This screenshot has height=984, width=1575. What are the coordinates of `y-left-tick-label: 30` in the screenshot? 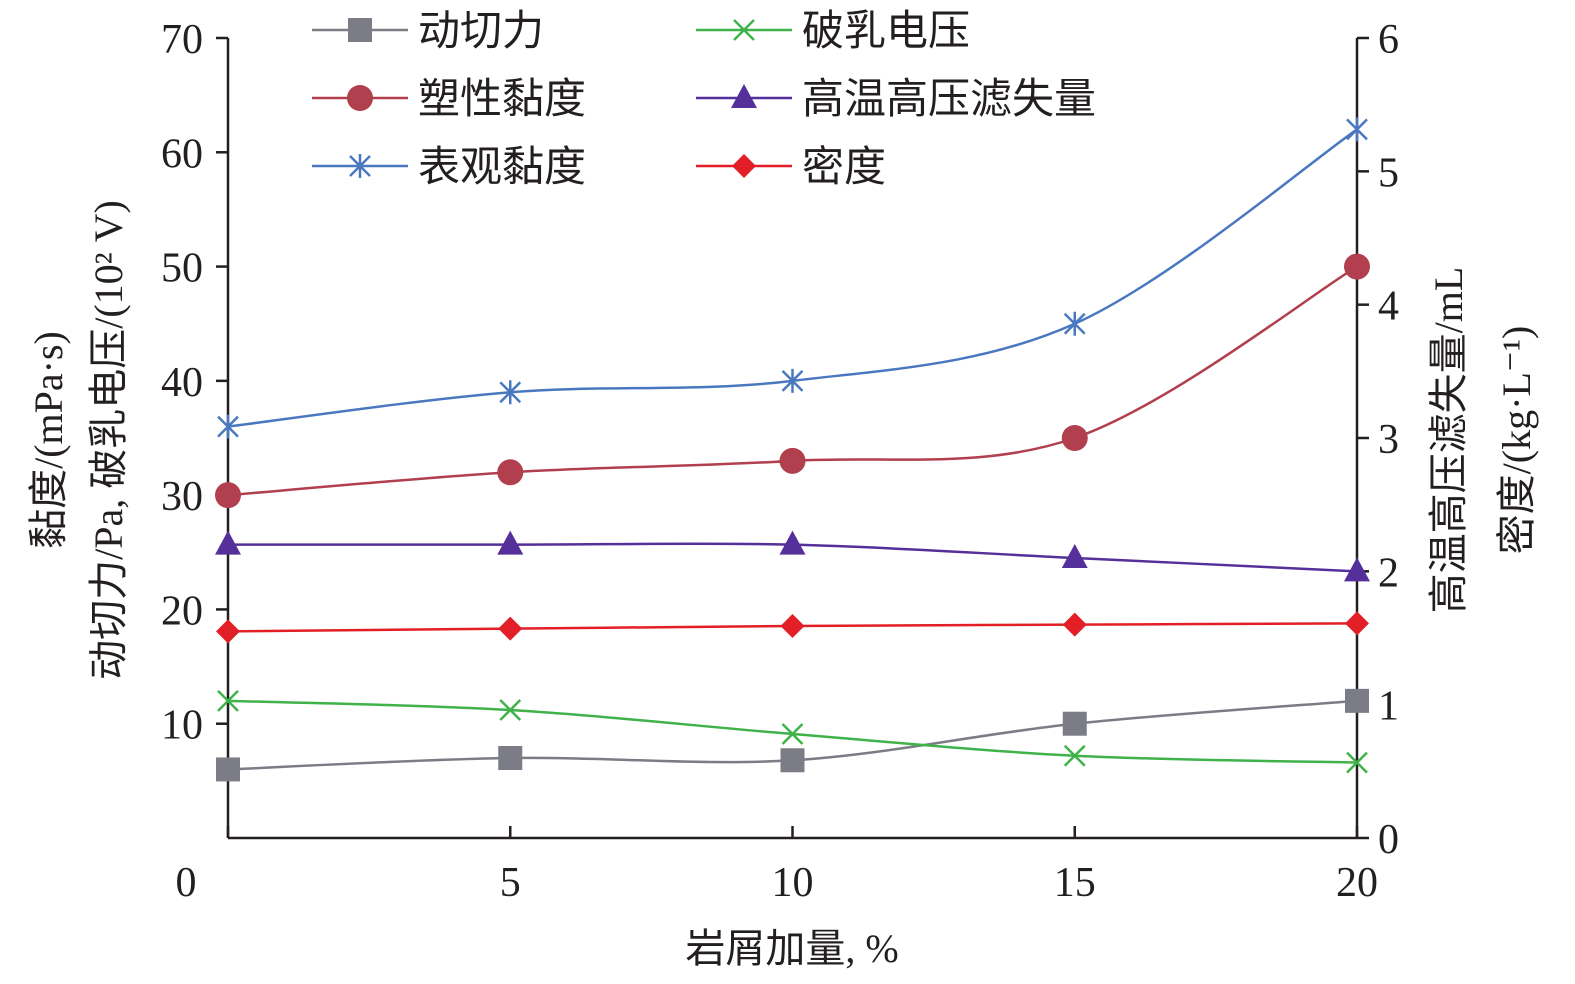 It's located at (182, 497).